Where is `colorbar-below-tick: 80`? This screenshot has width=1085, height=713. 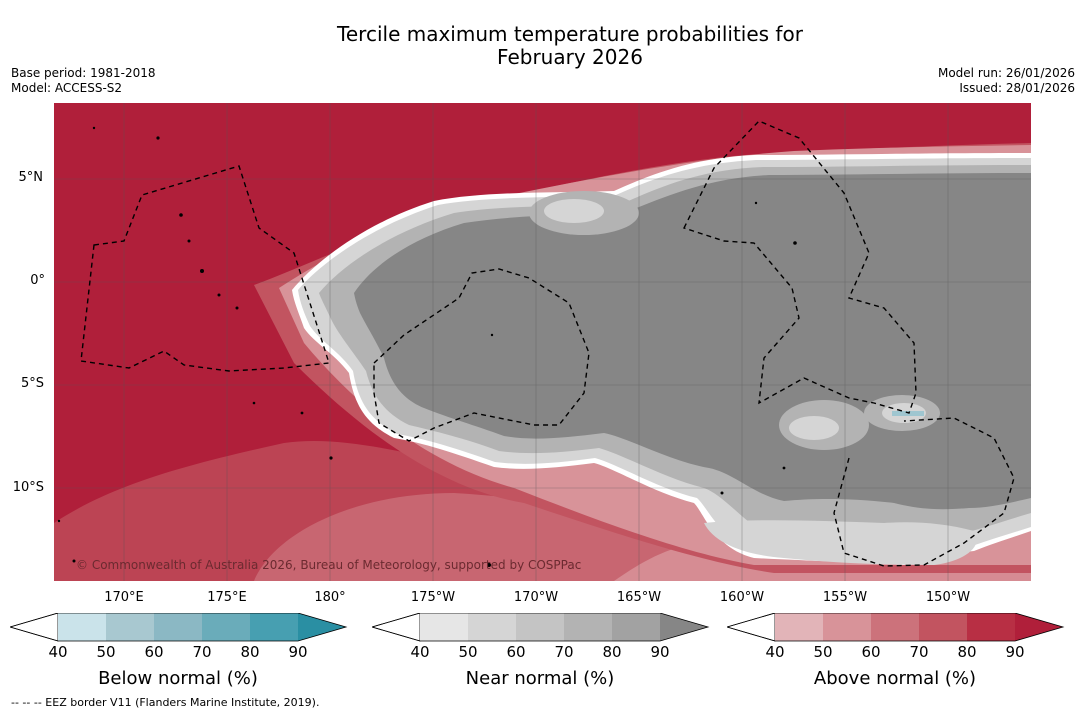 colorbar-below-tick: 80 is located at coordinates (250, 652).